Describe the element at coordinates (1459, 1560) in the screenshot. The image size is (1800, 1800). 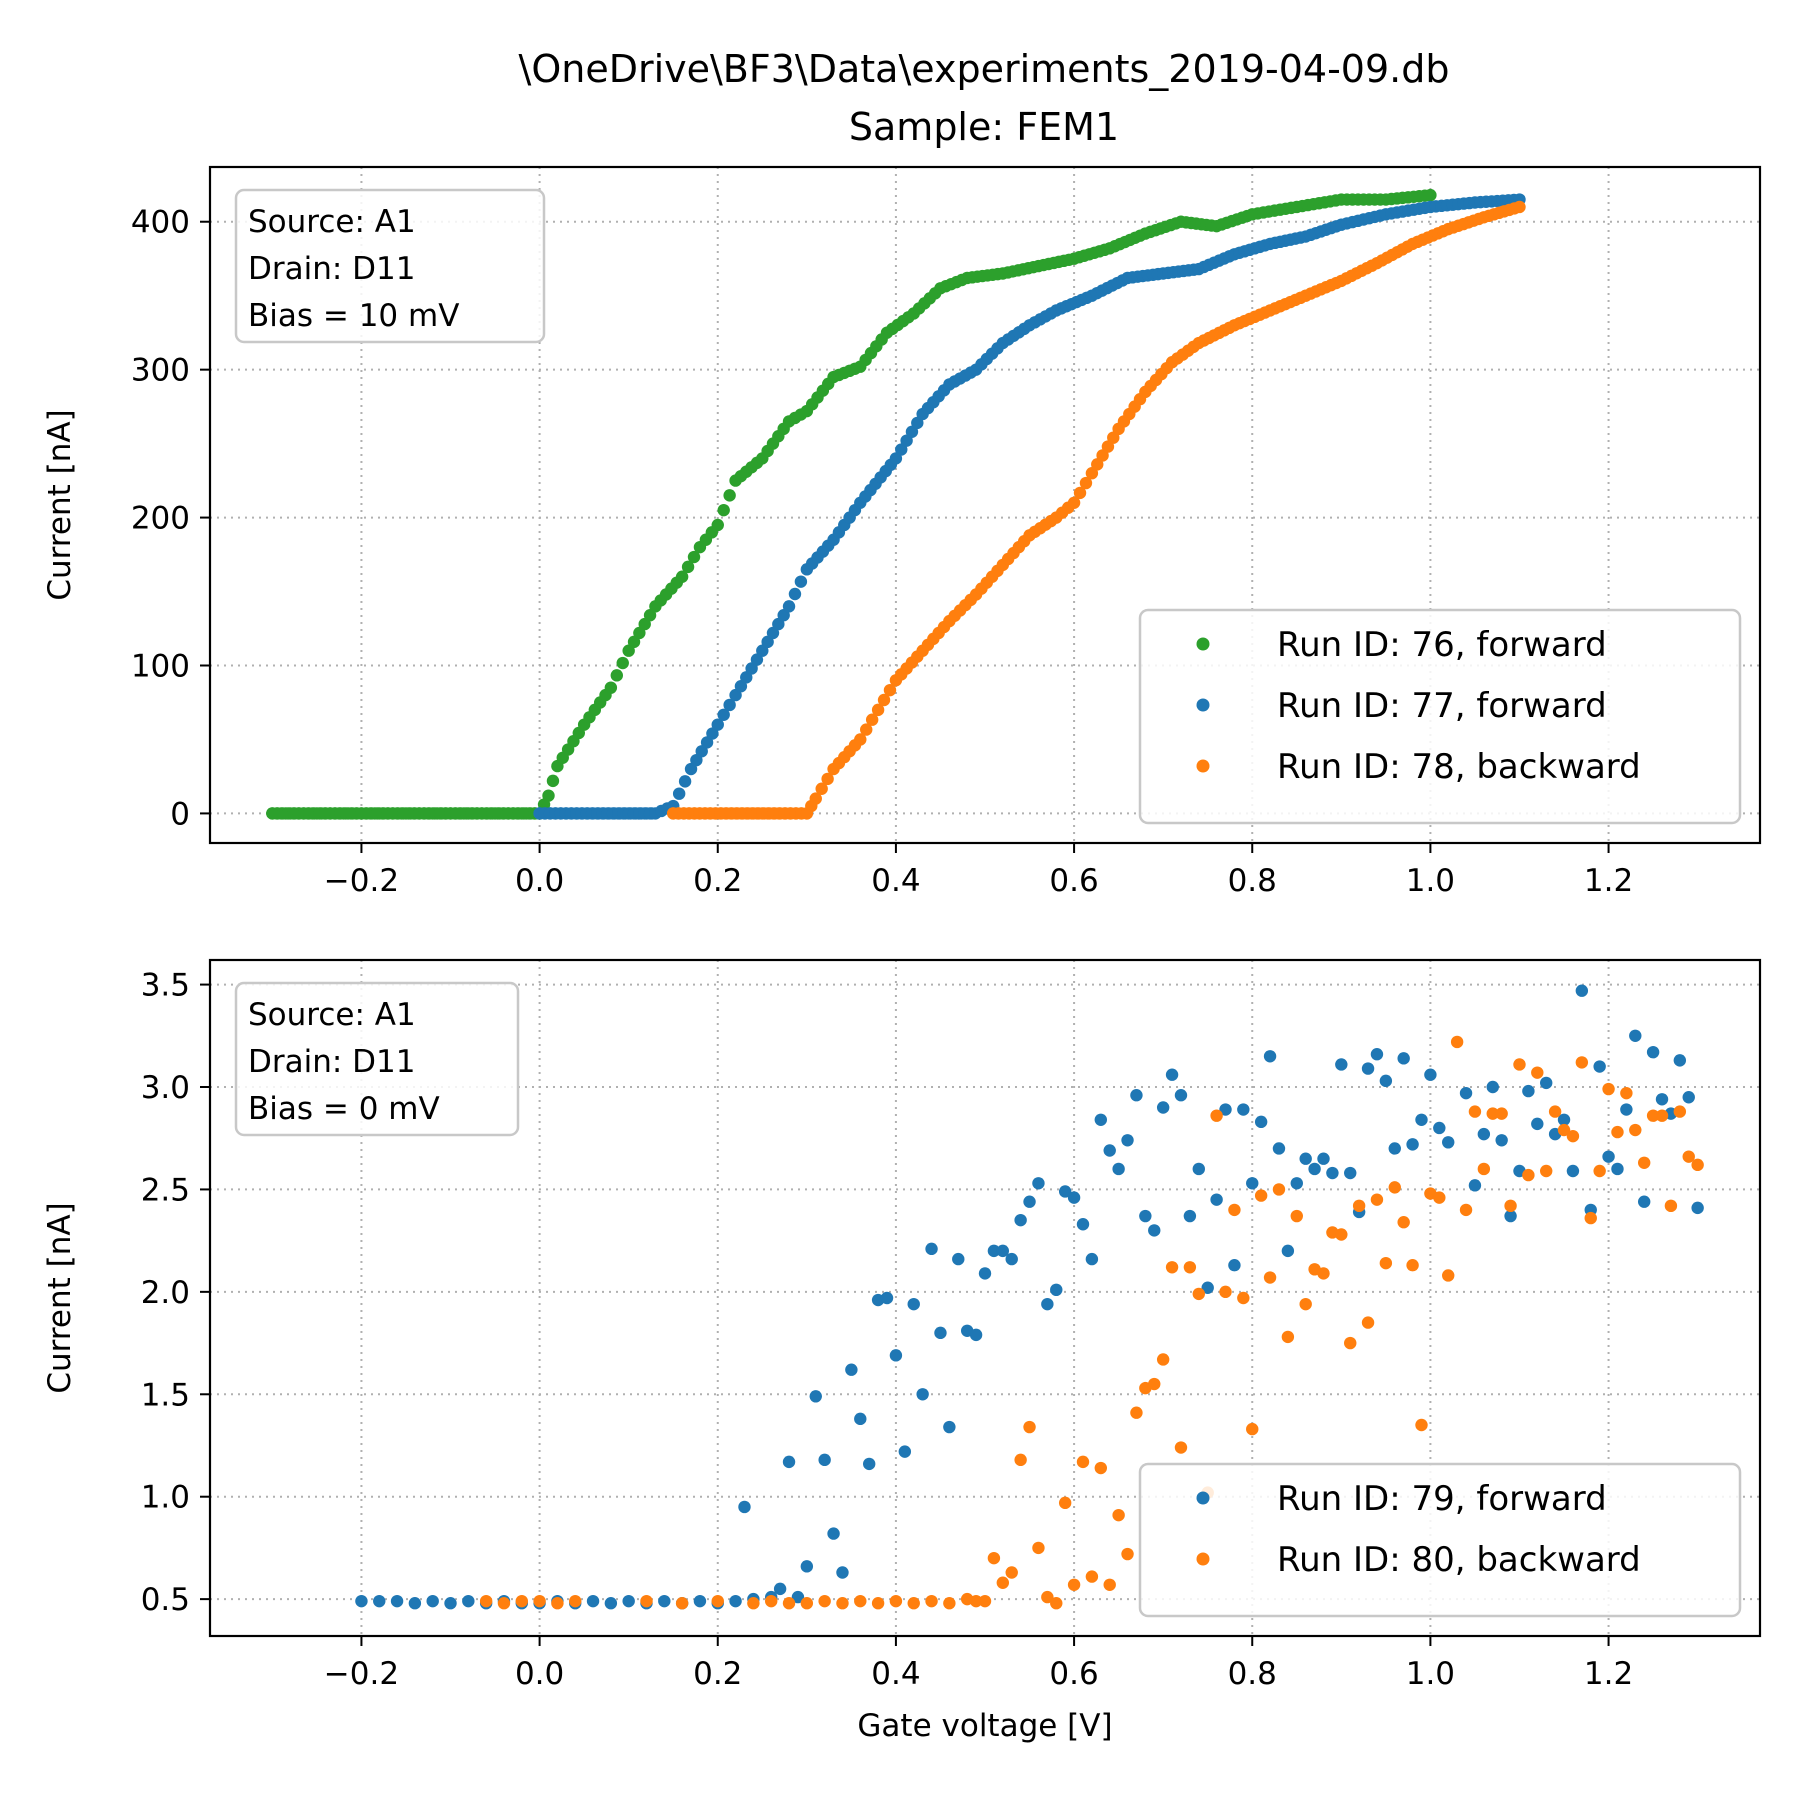
I see `legend-label: Run ID: 80, backward` at that location.